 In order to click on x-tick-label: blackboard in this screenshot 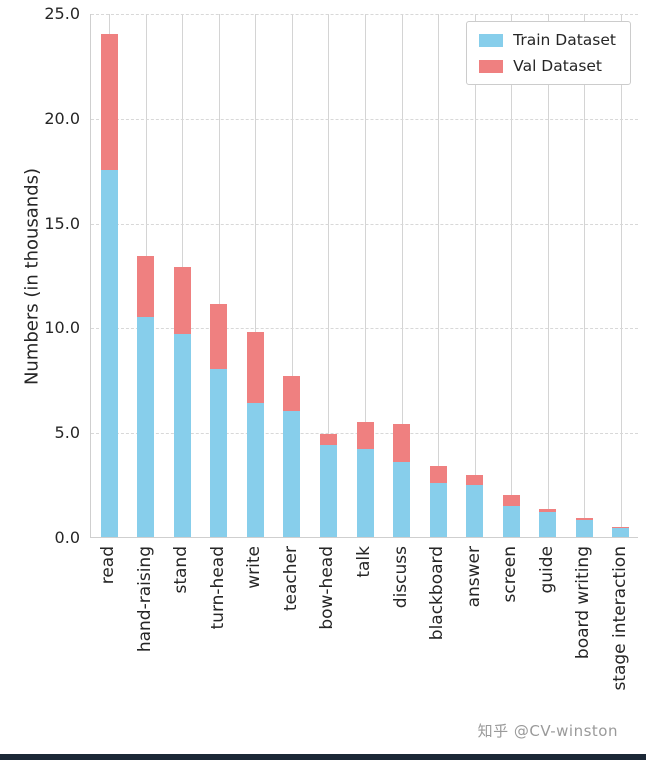, I will do `click(437, 593)`.